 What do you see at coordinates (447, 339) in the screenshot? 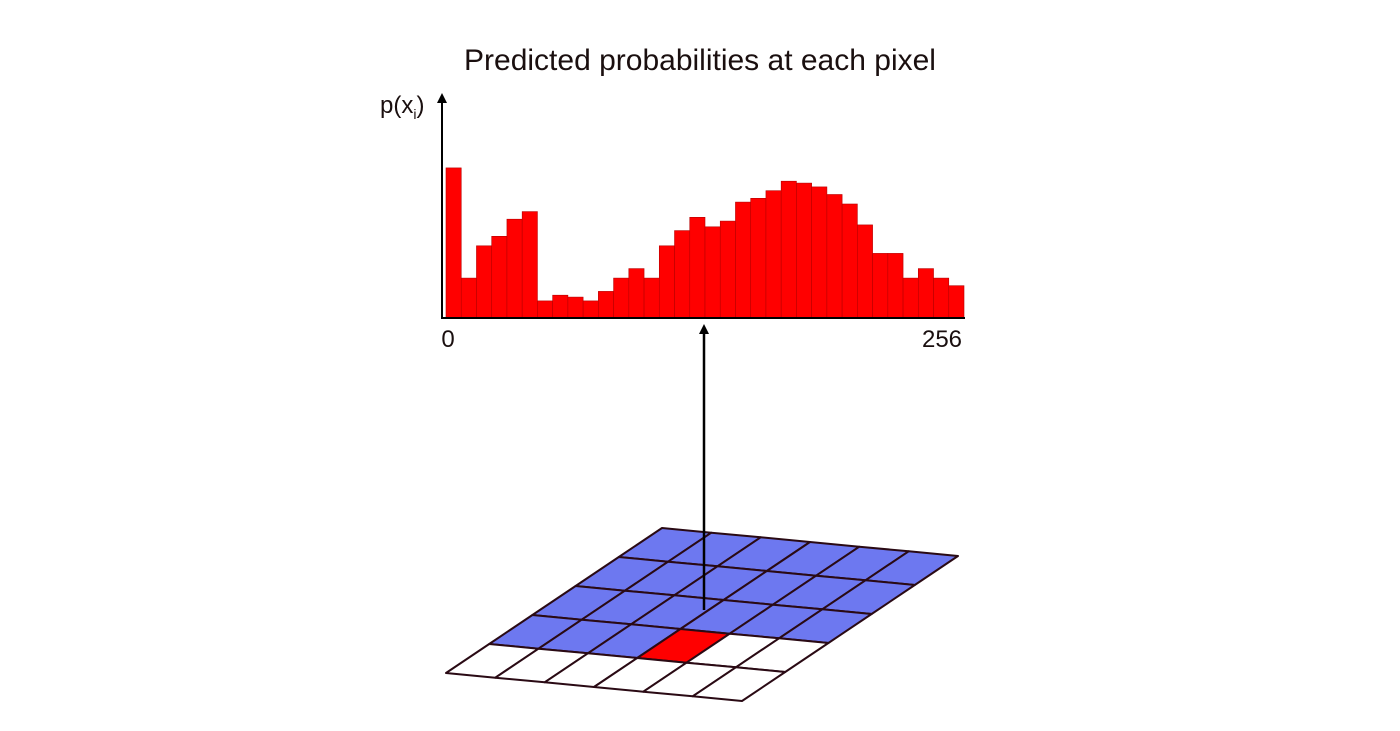
I see `x-tick-start: 0` at bounding box center [447, 339].